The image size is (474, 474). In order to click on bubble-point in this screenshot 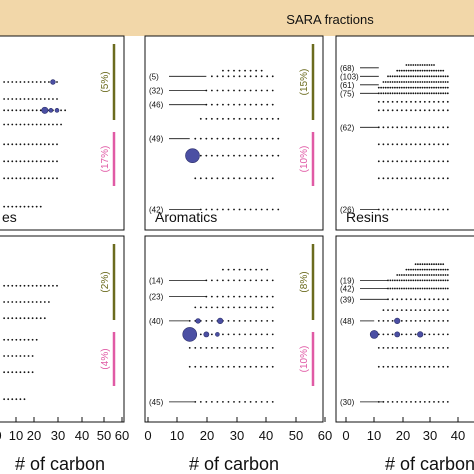, I will do `click(374, 334)`.